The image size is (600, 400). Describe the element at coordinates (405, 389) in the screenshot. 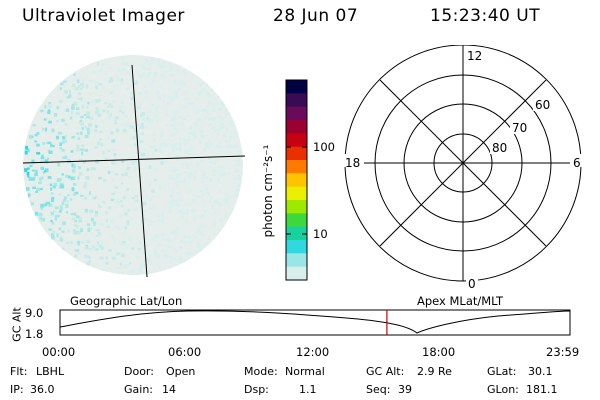

I see `seq-value: 39` at that location.